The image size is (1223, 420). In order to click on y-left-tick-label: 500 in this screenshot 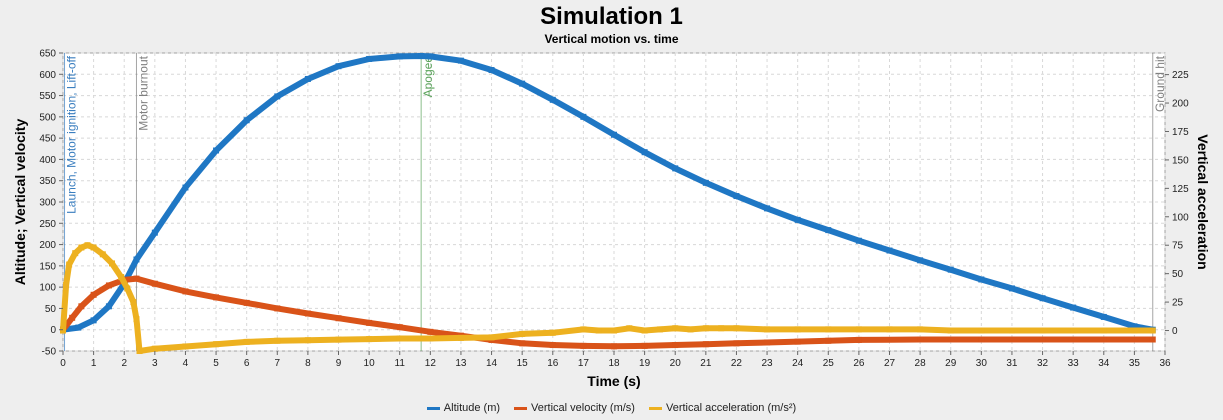, I will do `click(47, 117)`.